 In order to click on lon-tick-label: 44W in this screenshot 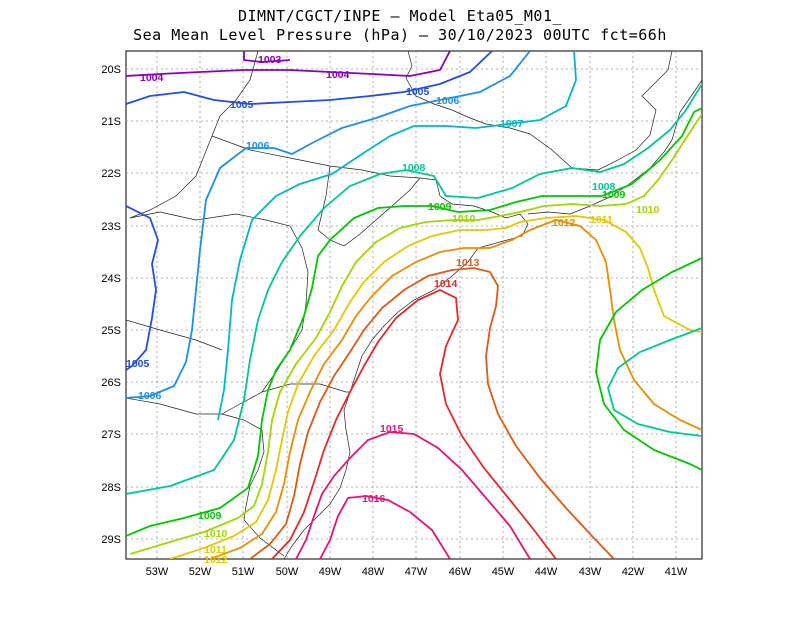, I will do `click(546, 572)`.